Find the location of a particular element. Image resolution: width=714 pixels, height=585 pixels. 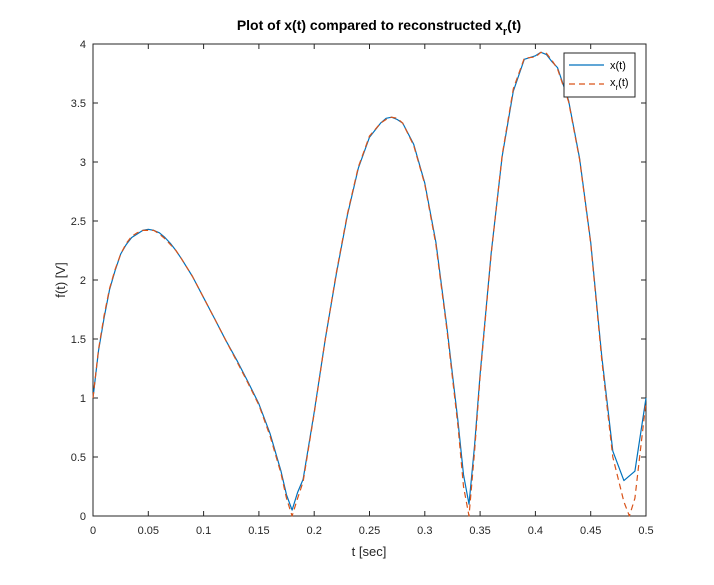

y-tick-label: 1.5 is located at coordinates (78, 340).